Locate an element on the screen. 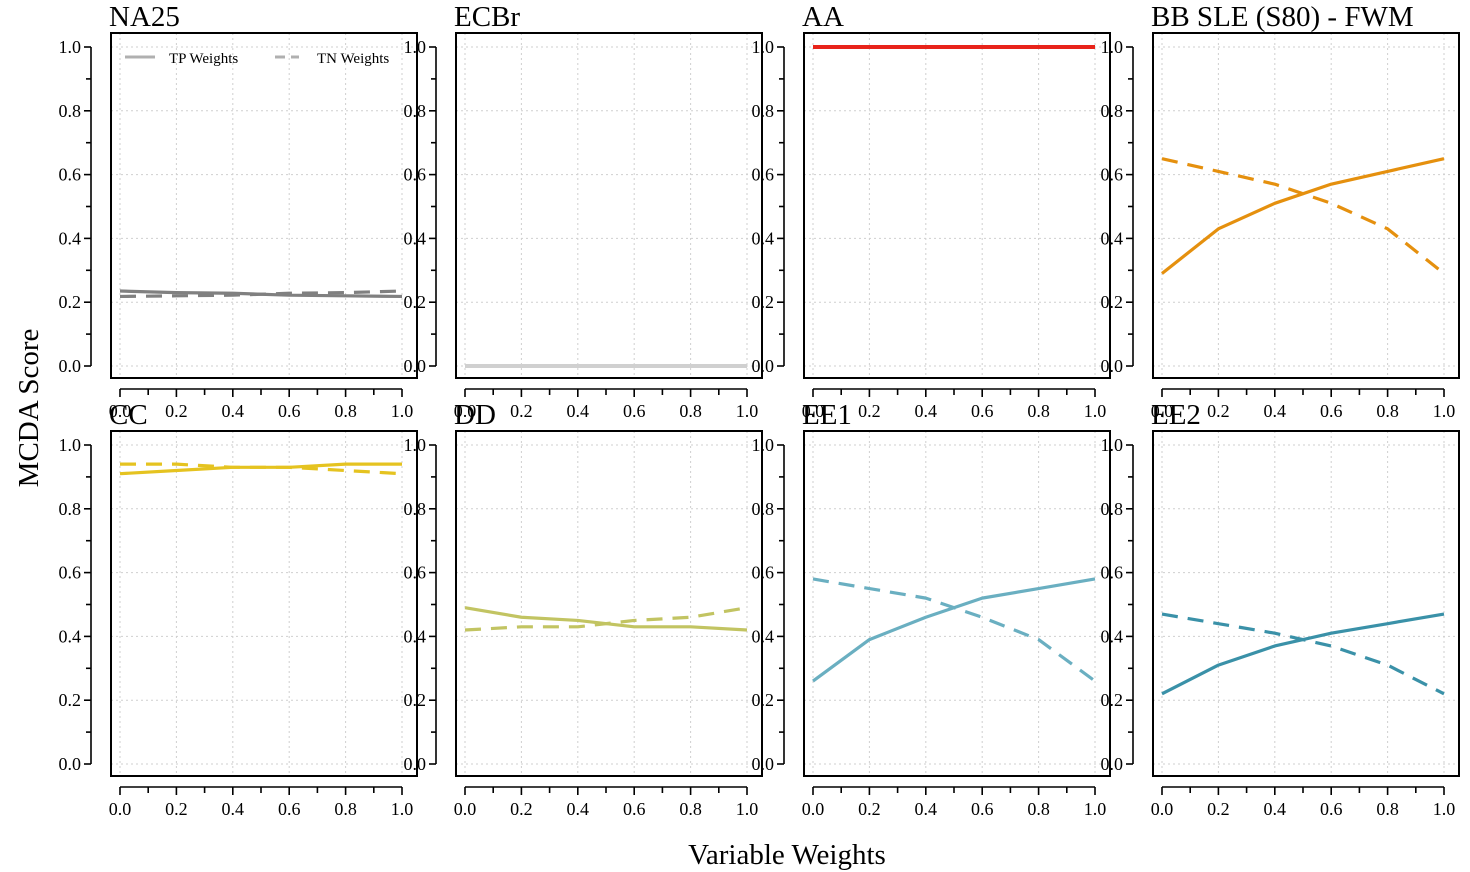 The width and height of the screenshot is (1470, 872). panel-title: NA25 is located at coordinates (144, 17).